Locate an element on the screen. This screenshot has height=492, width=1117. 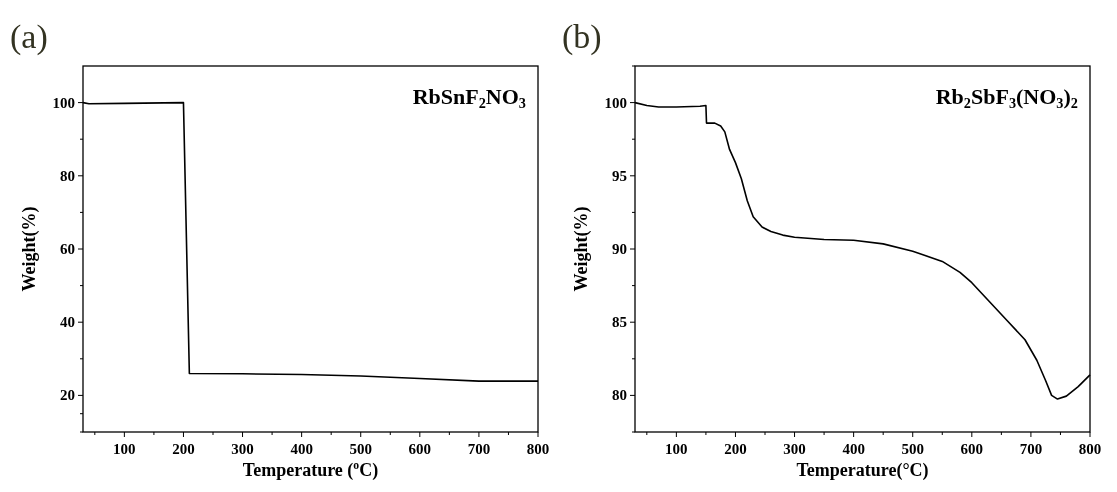
x-axis-title: Temperature ($^{o}$C) is located at coordinates (310, 469).